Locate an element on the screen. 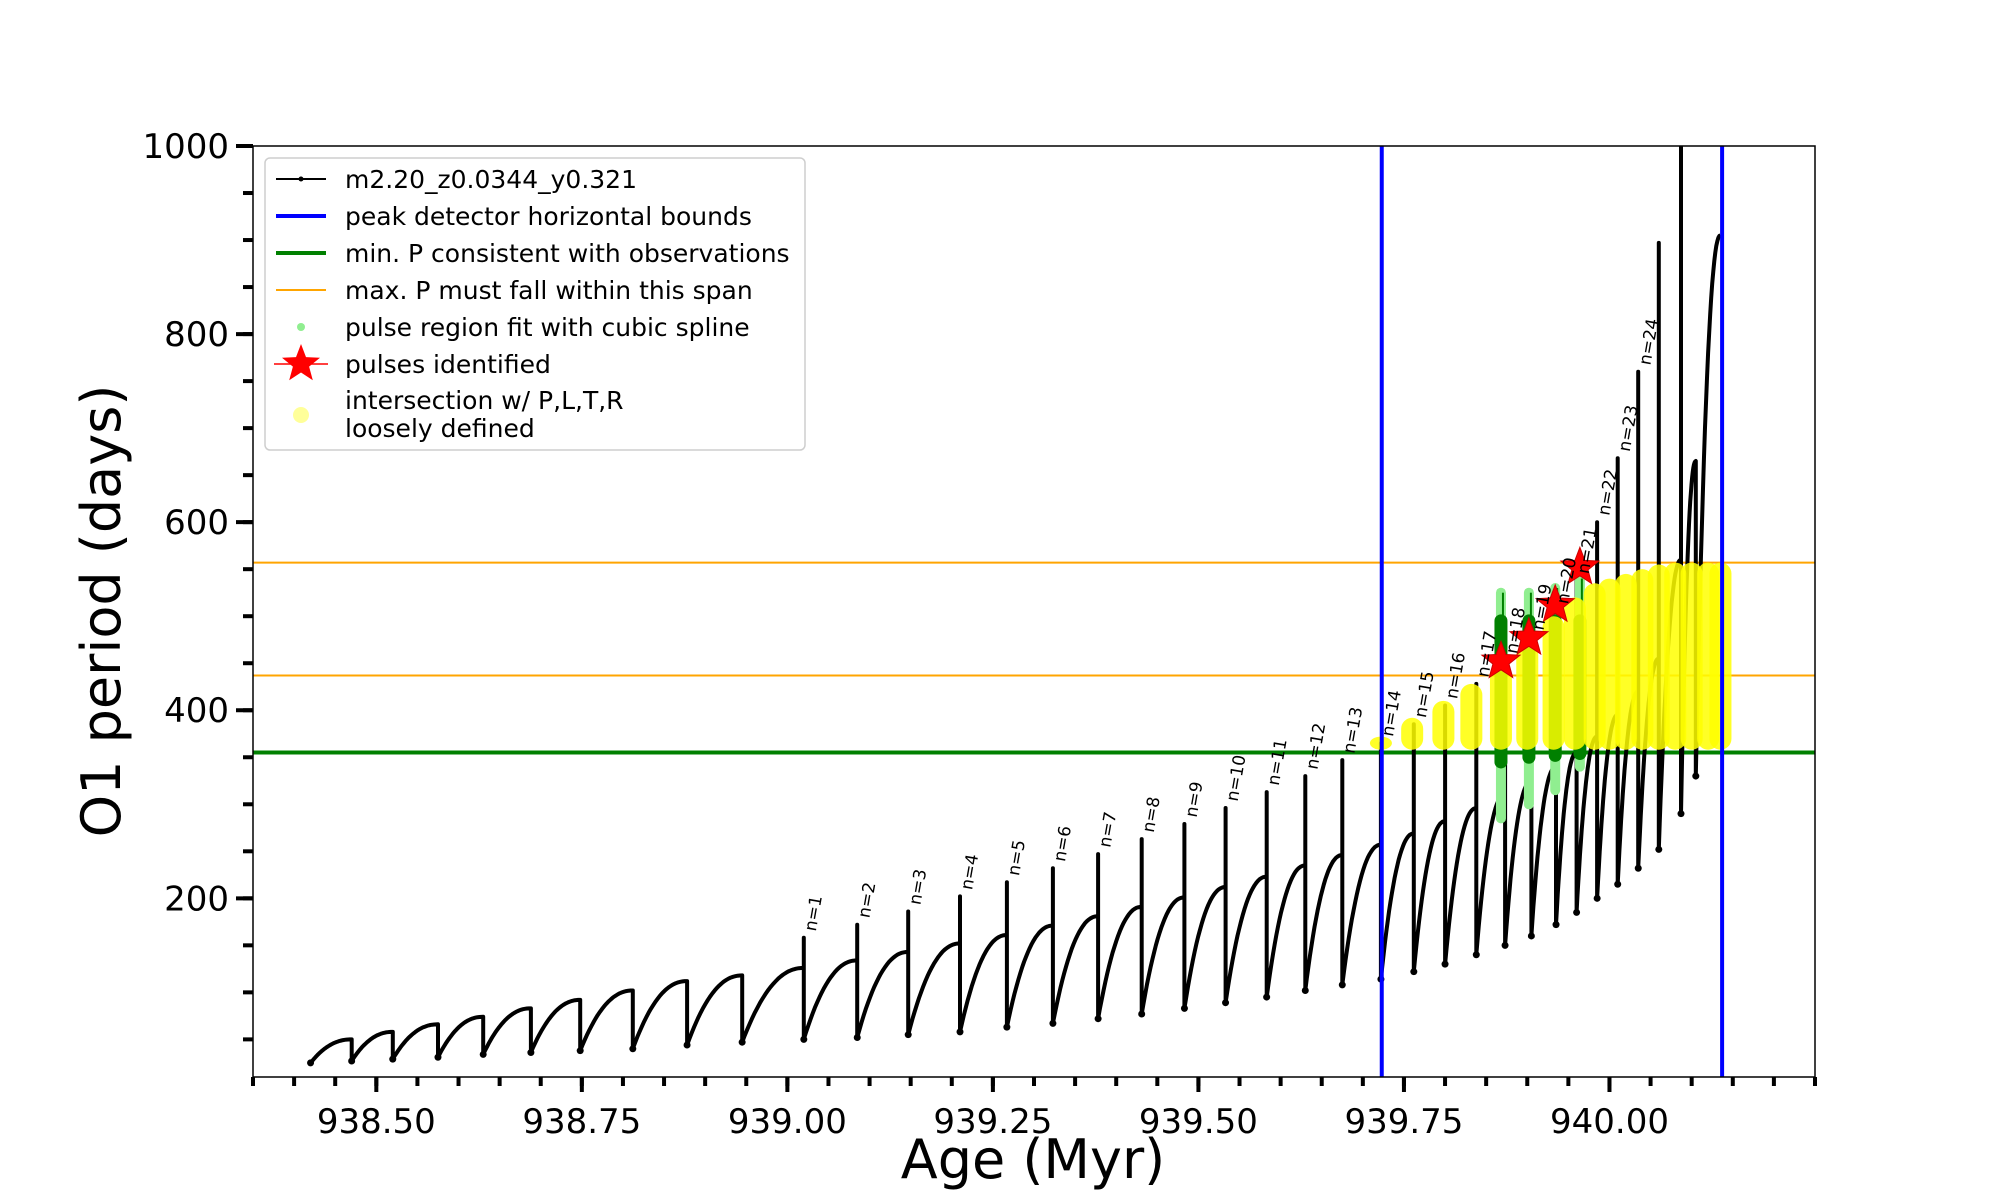 Image resolution: width=2000 pixels, height=1200 pixels. y-tick-label: 200 is located at coordinates (196, 899).